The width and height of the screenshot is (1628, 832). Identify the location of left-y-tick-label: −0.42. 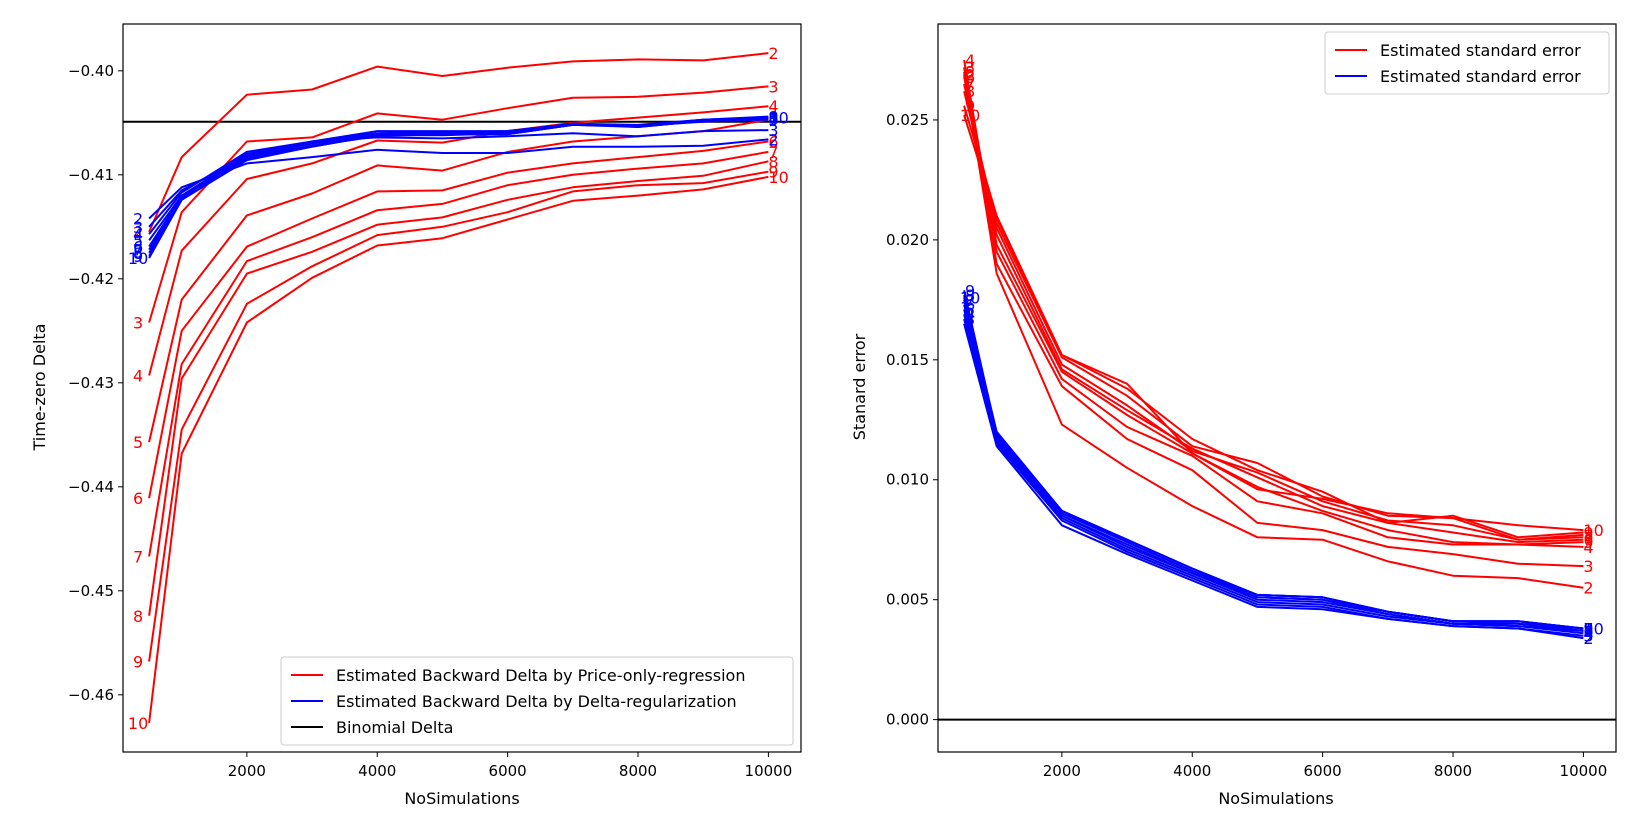
(91, 279).